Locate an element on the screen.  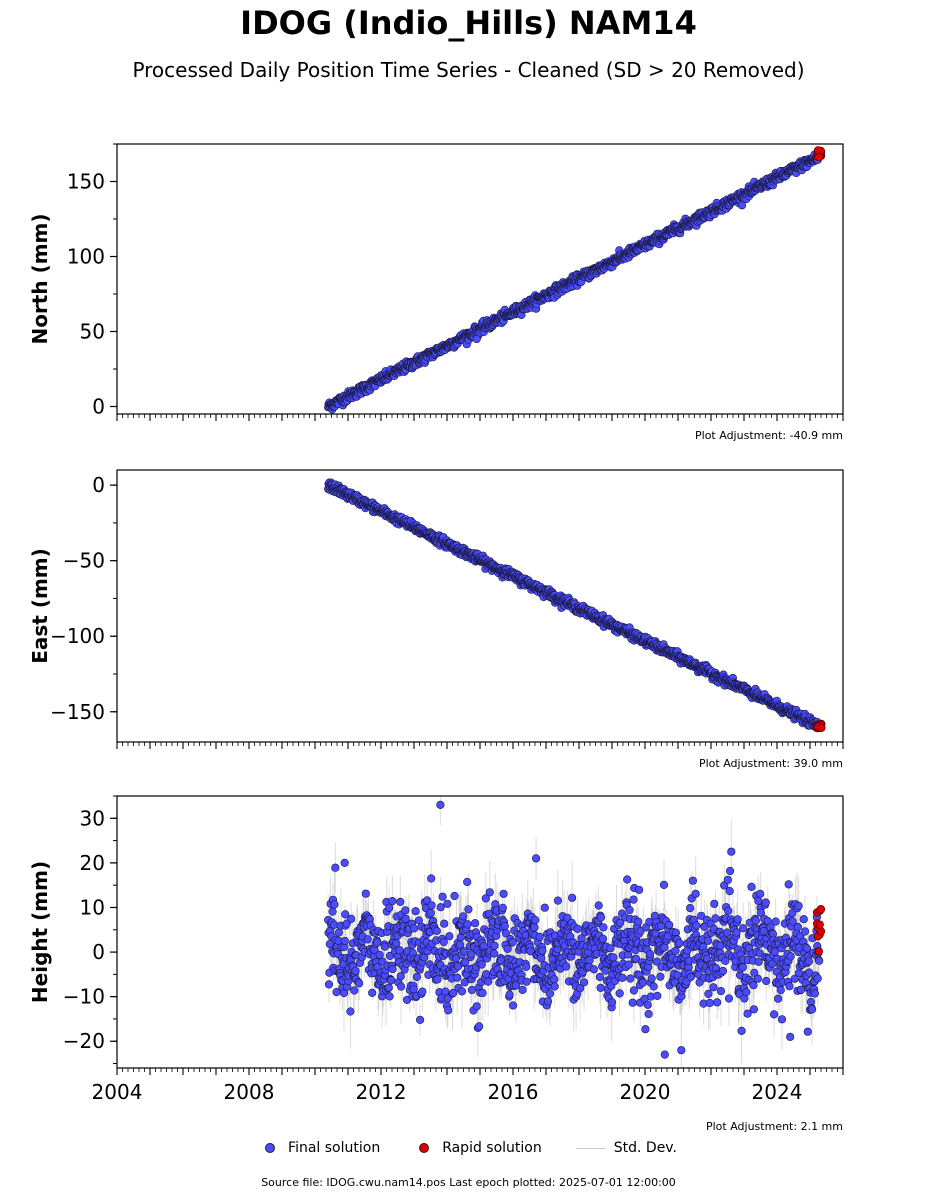
height-final-points is located at coordinates (574, 929).